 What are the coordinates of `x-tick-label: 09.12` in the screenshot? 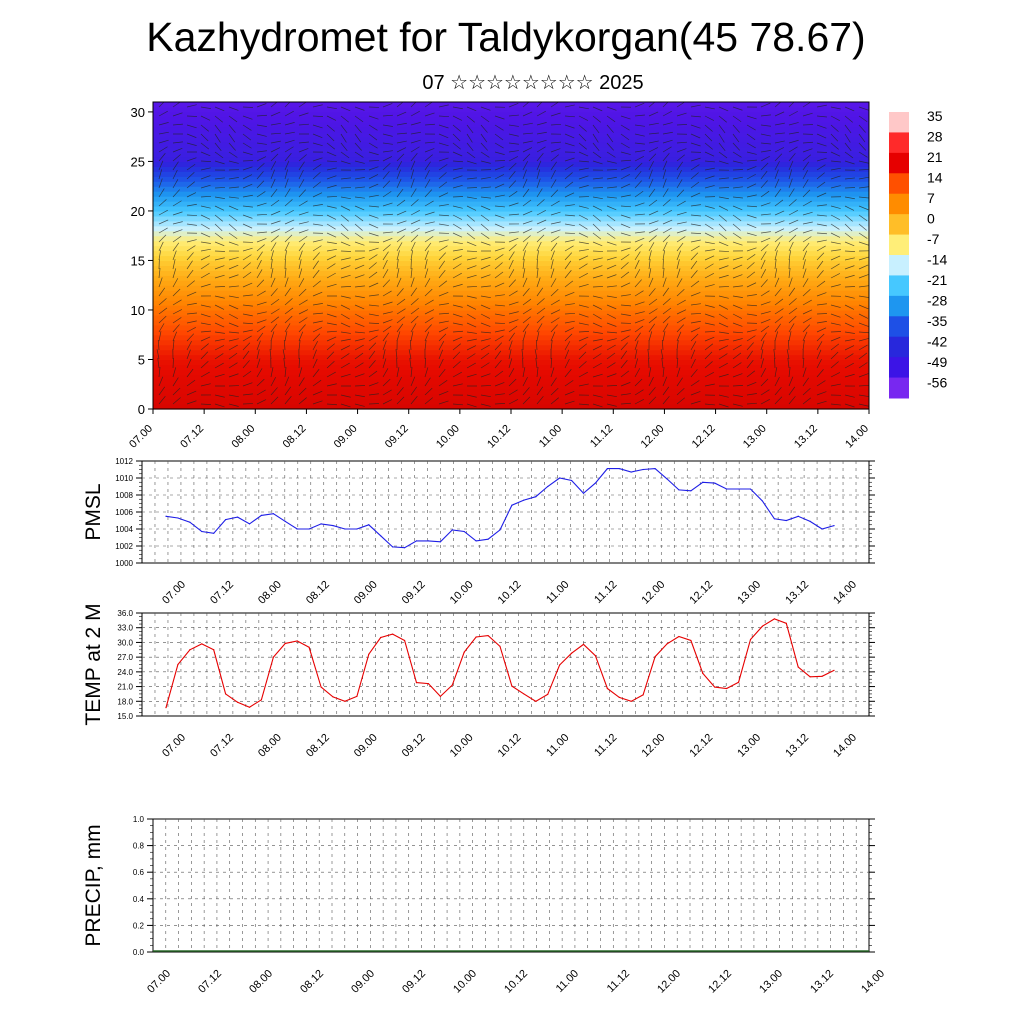 It's located at (414, 593).